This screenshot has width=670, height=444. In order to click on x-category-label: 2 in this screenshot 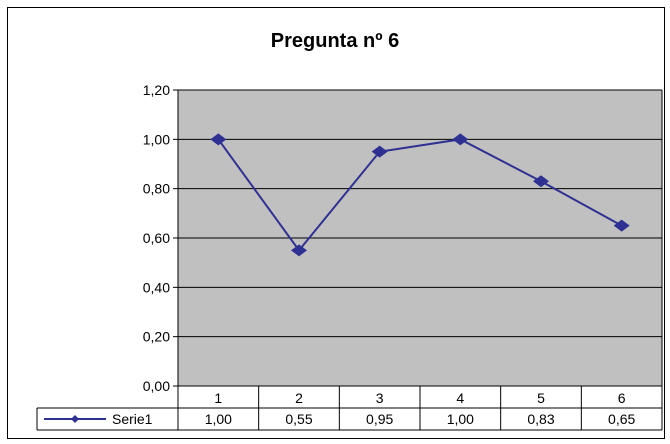, I will do `click(299, 398)`.